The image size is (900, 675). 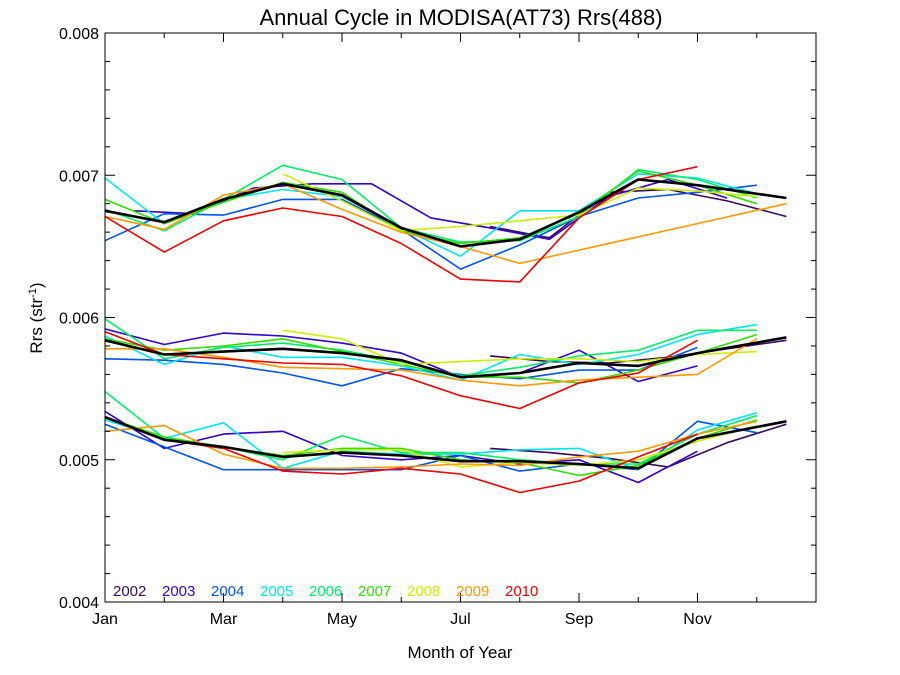 What do you see at coordinates (460, 619) in the screenshot?
I see `x-tick-label: Jul` at bounding box center [460, 619].